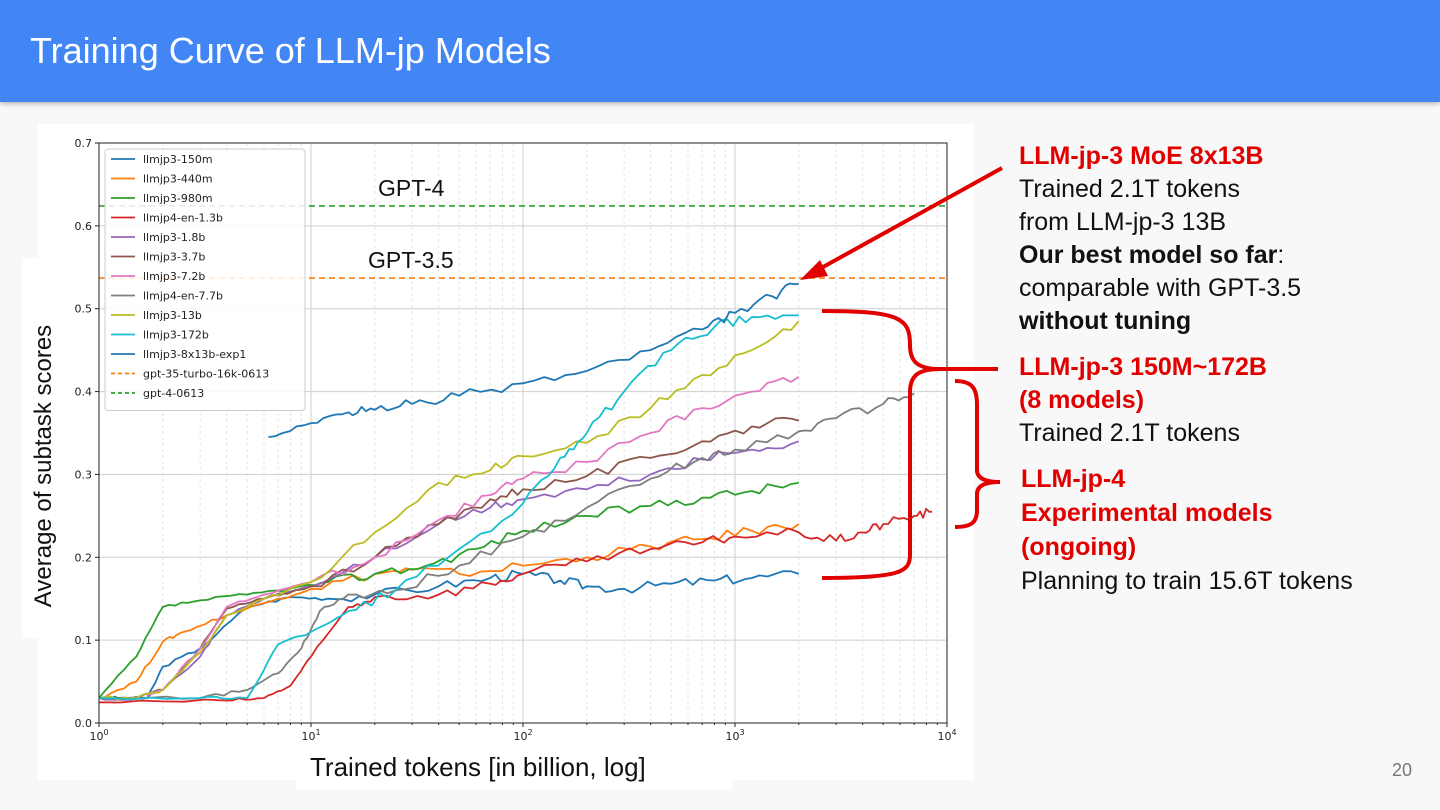  I want to click on annotation-llmjp3-heading1: LLM-jp-3 150M~172B, so click(1143, 367).